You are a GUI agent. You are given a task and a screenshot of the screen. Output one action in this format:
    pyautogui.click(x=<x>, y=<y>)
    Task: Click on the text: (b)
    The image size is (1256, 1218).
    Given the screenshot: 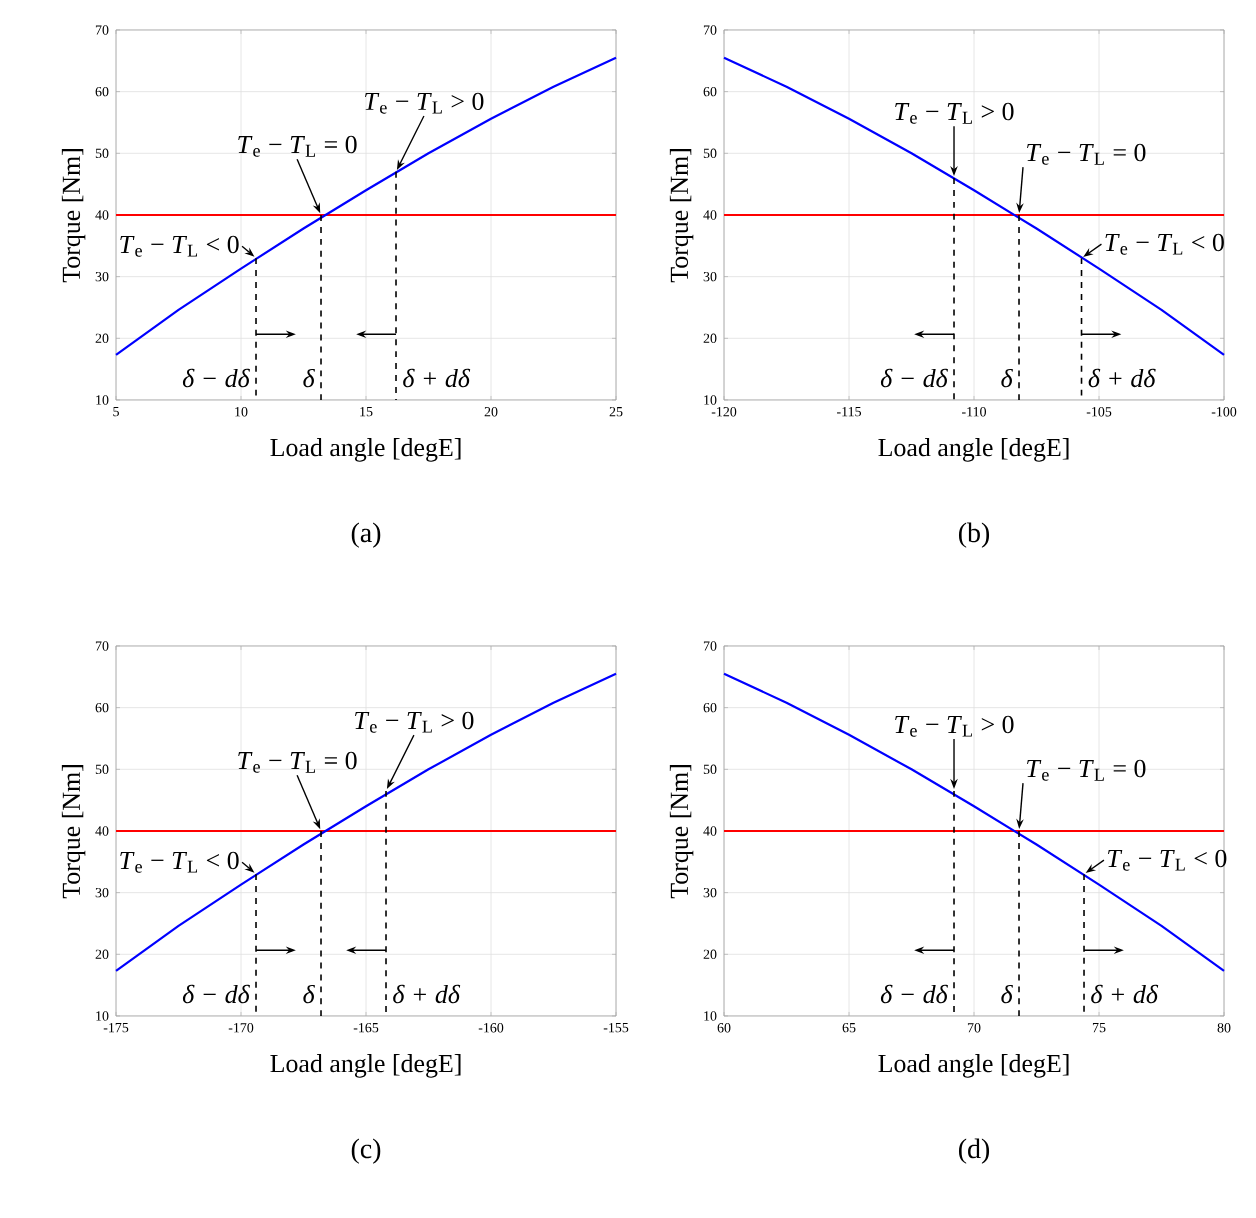 What is the action you would take?
    pyautogui.click(x=974, y=535)
    